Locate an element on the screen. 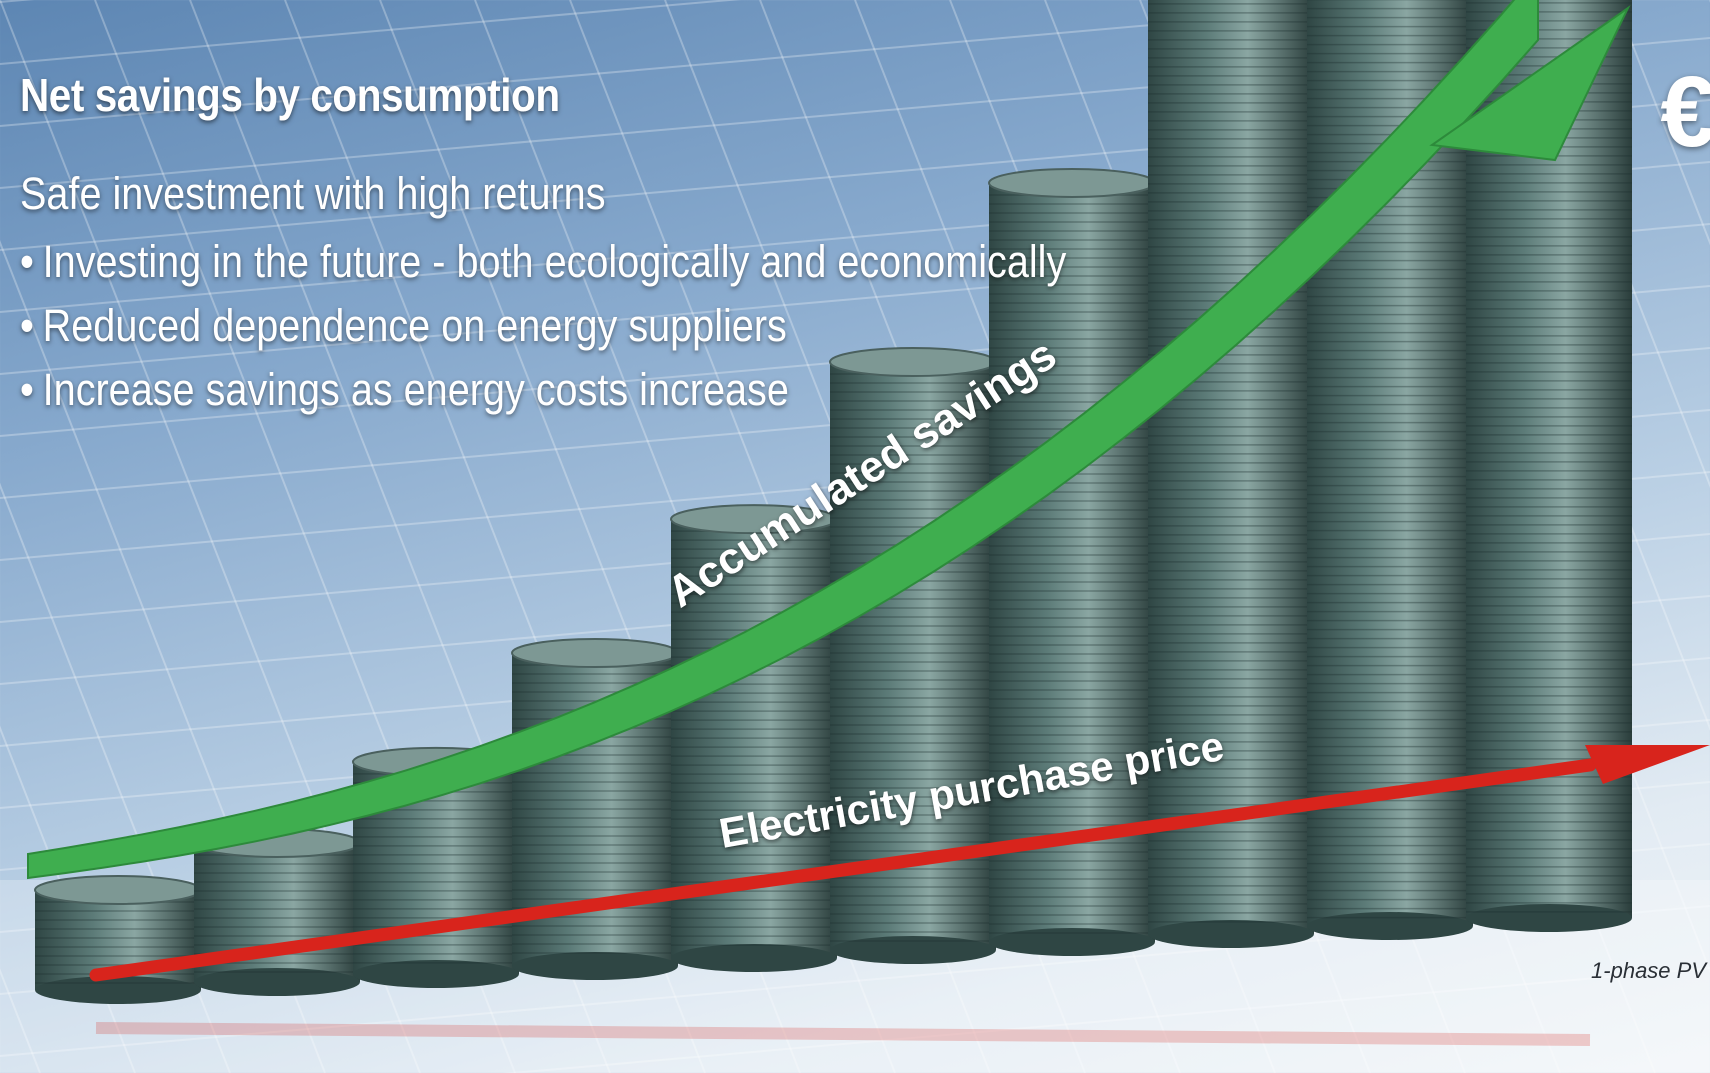 The image size is (1710, 1073). subheadline: Safe investment with high returns is located at coordinates (313, 193).